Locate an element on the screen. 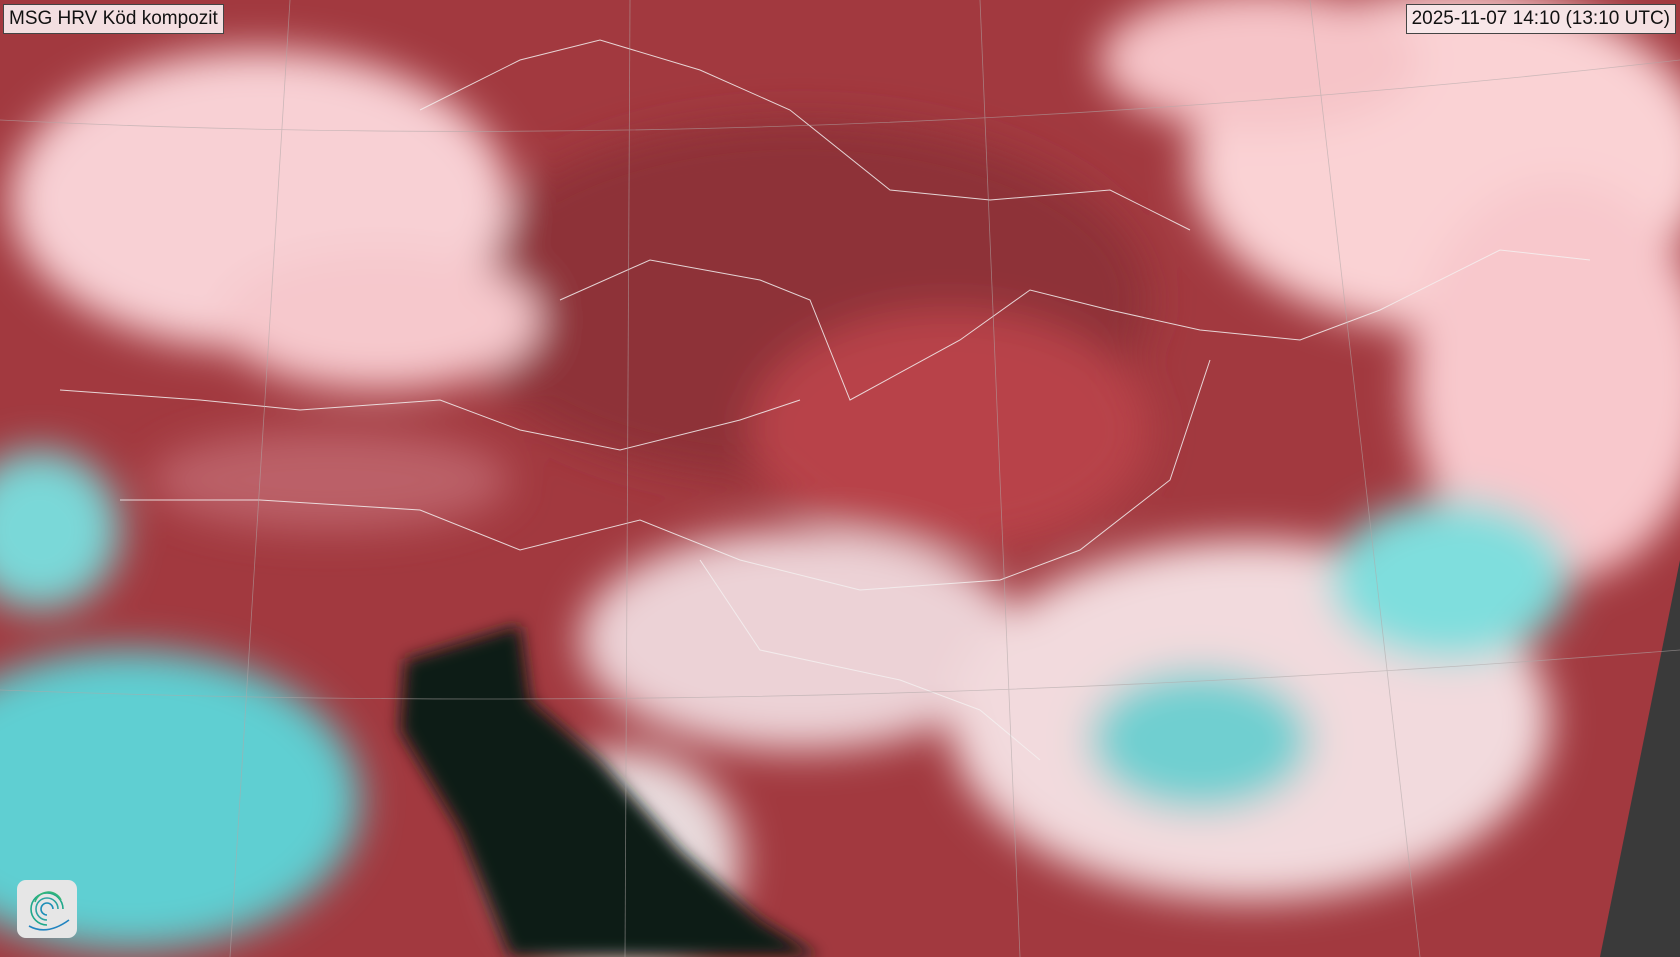 The image size is (1680, 957). no-data-area is located at coordinates (1640, 758).